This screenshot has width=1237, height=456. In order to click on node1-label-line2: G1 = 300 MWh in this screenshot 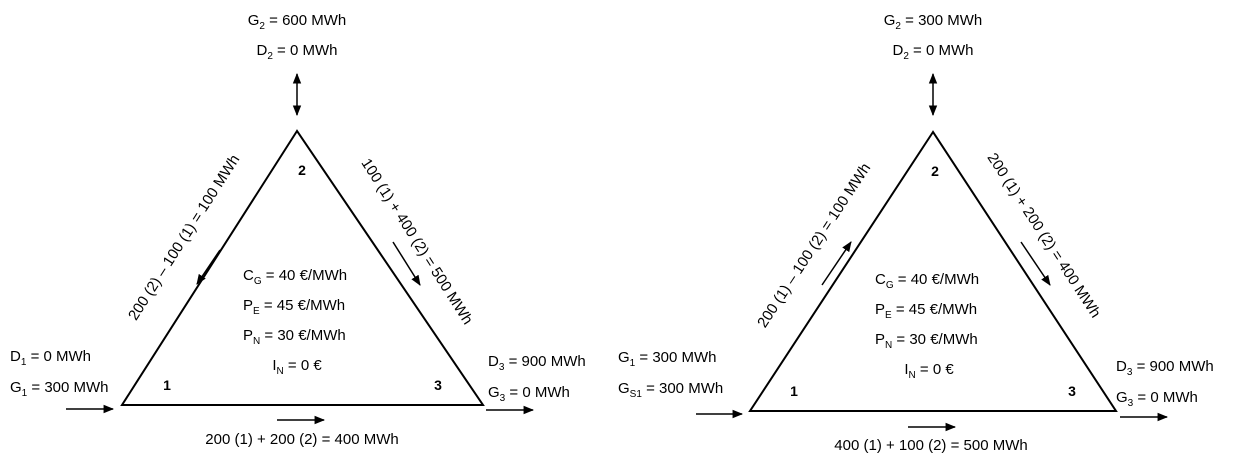, I will do `click(59, 389)`.